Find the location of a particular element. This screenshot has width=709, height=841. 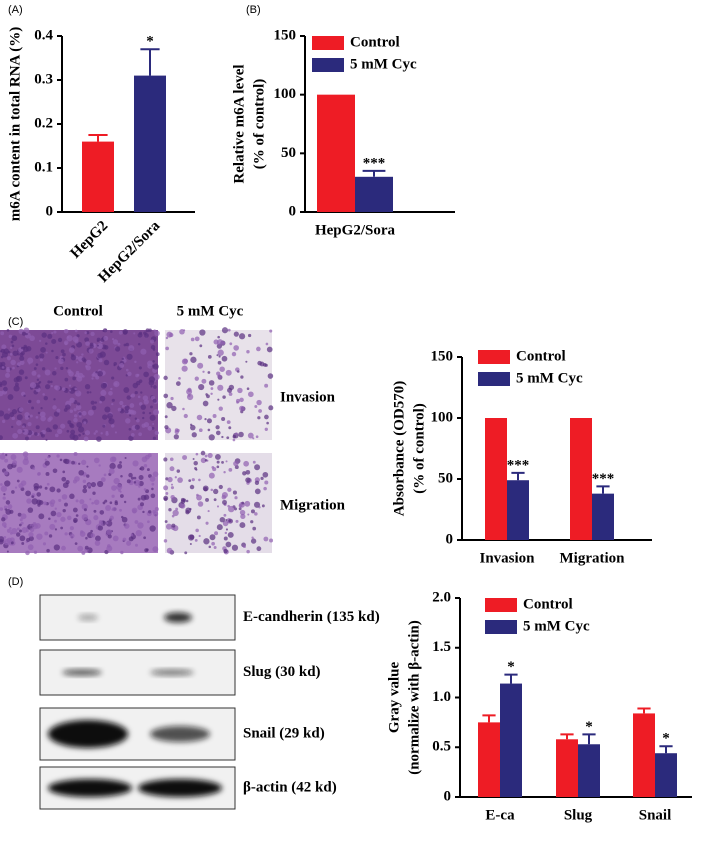

y-tick-label: 0.1 is located at coordinates (43, 167).